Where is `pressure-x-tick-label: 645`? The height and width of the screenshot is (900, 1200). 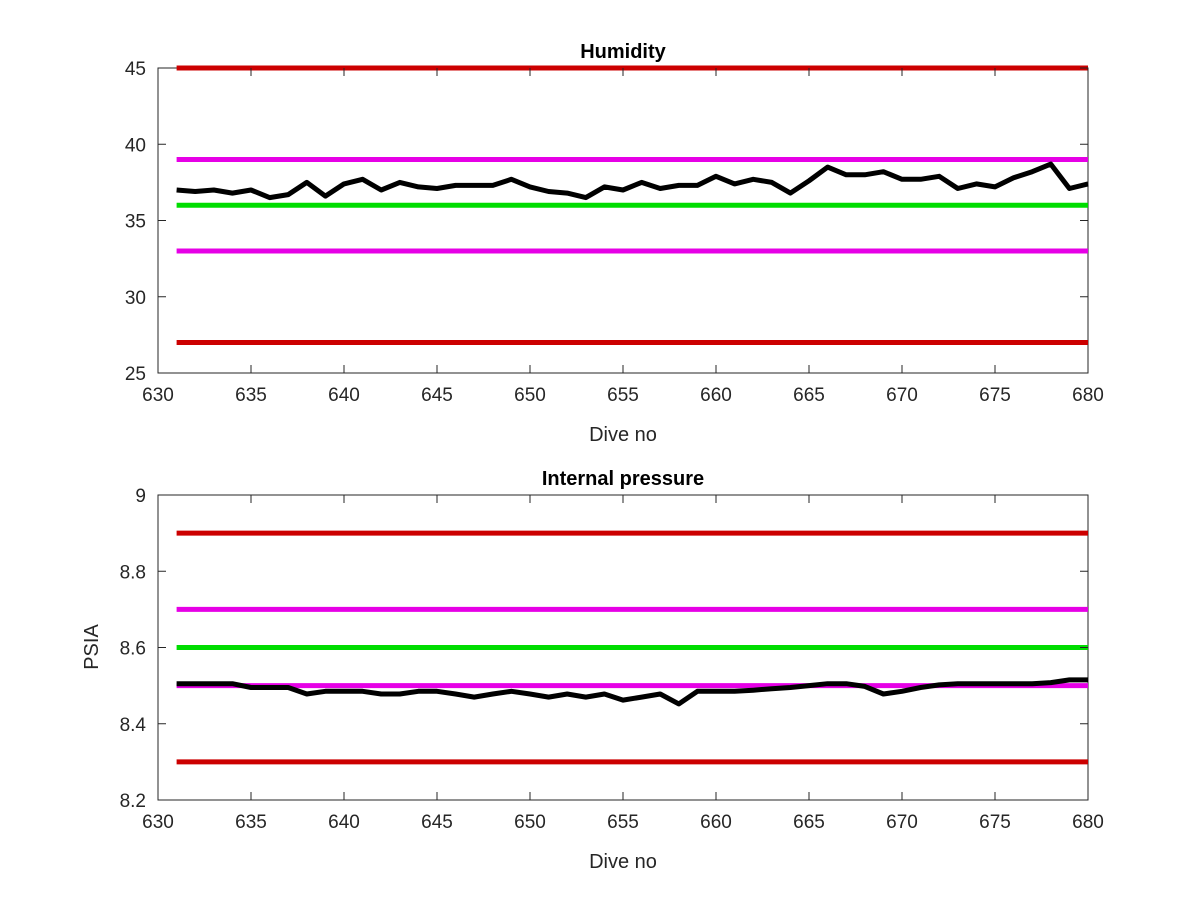
pressure-x-tick-label: 645 is located at coordinates (437, 822).